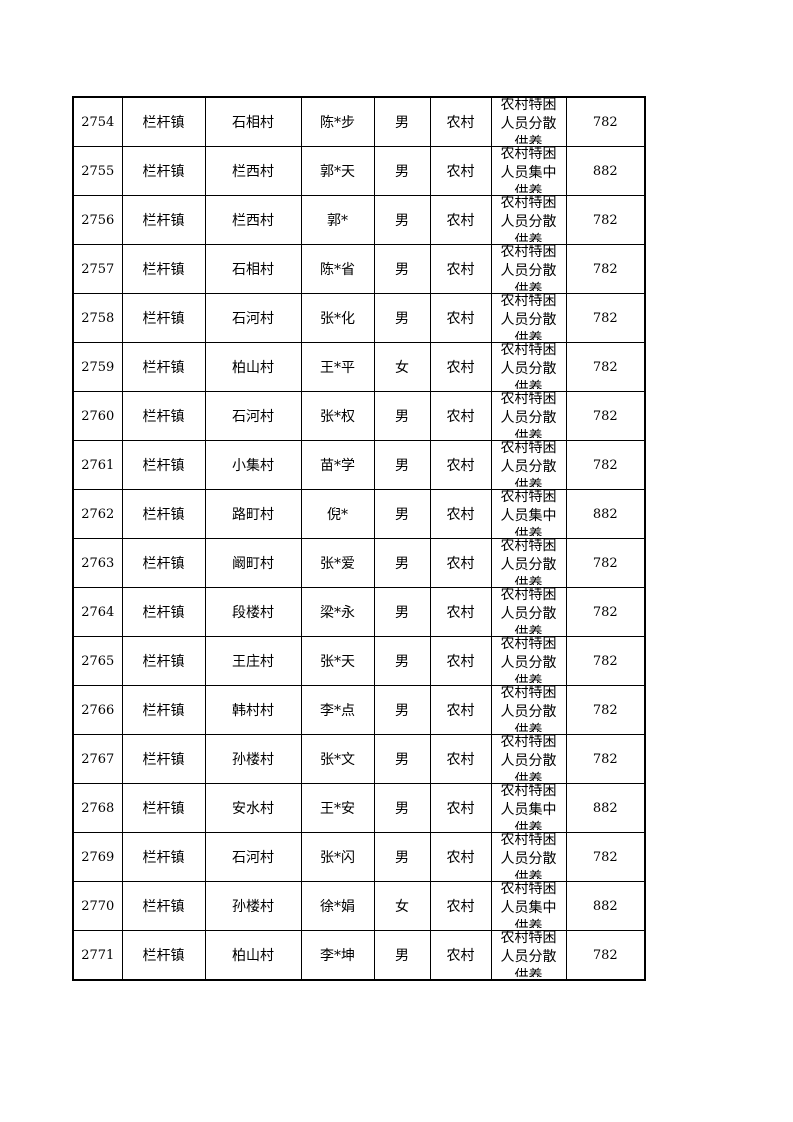 The image size is (793, 1122). What do you see at coordinates (97, 906) in the screenshot?
I see `cell-id: 2770` at bounding box center [97, 906].